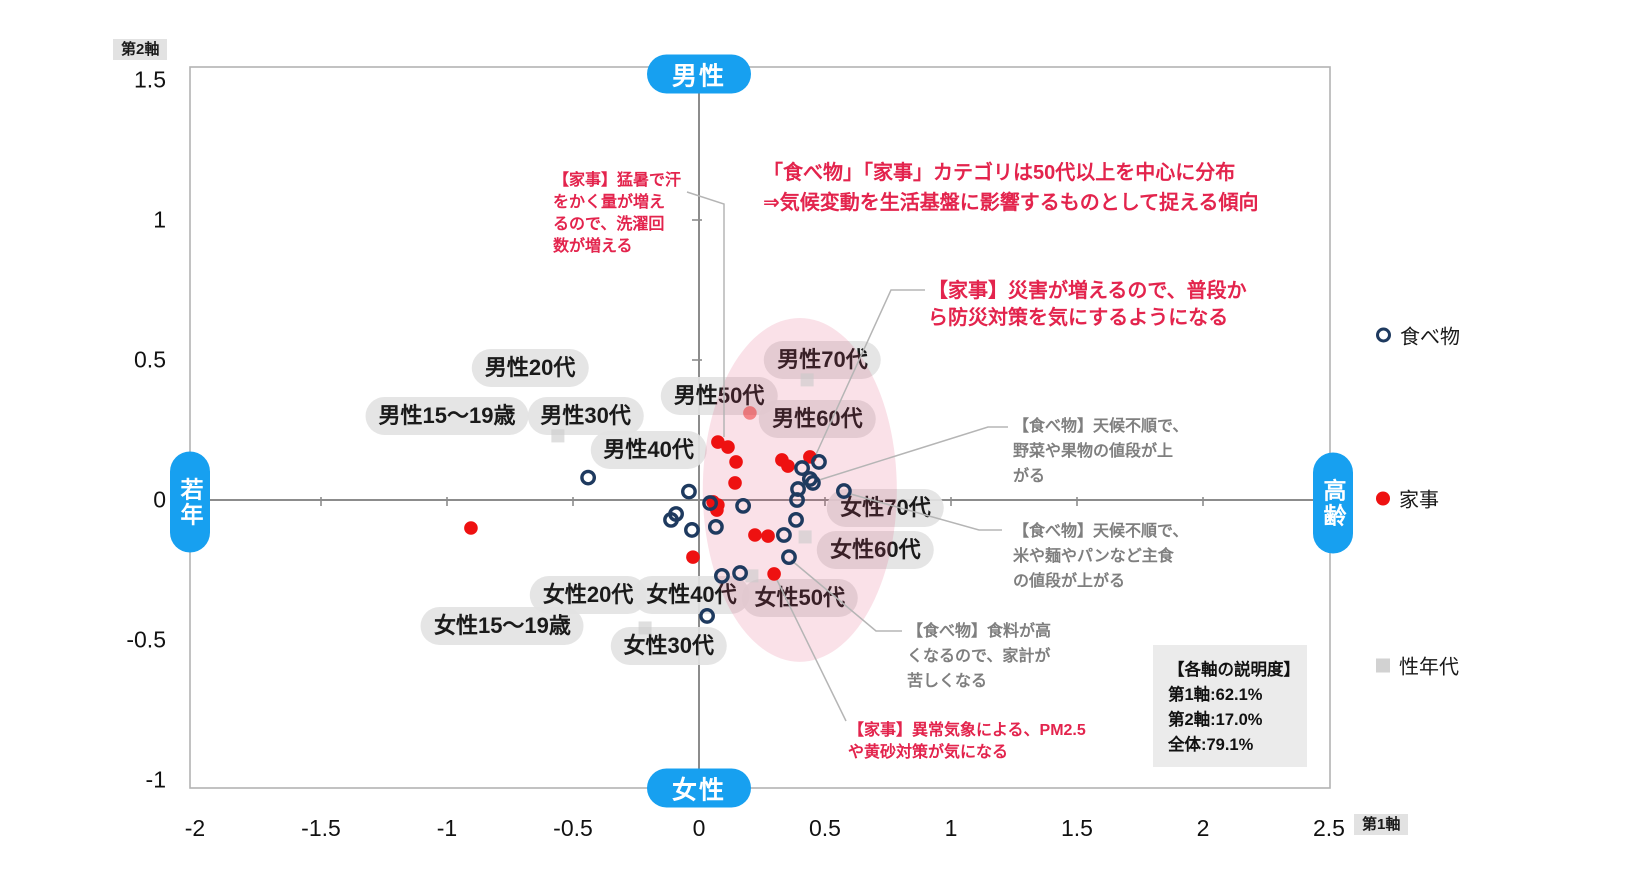 Image resolution: width=1628 pixels, height=890 pixels. What do you see at coordinates (155, 779) in the screenshot?
I see `y-tick-label: -1` at bounding box center [155, 779].